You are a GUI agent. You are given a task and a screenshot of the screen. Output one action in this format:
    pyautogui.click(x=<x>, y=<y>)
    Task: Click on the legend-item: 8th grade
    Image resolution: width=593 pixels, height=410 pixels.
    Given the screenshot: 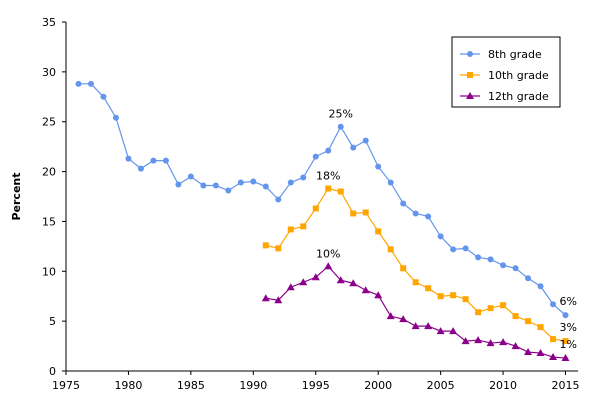 What is the action you would take?
    pyautogui.click(x=501, y=54)
    